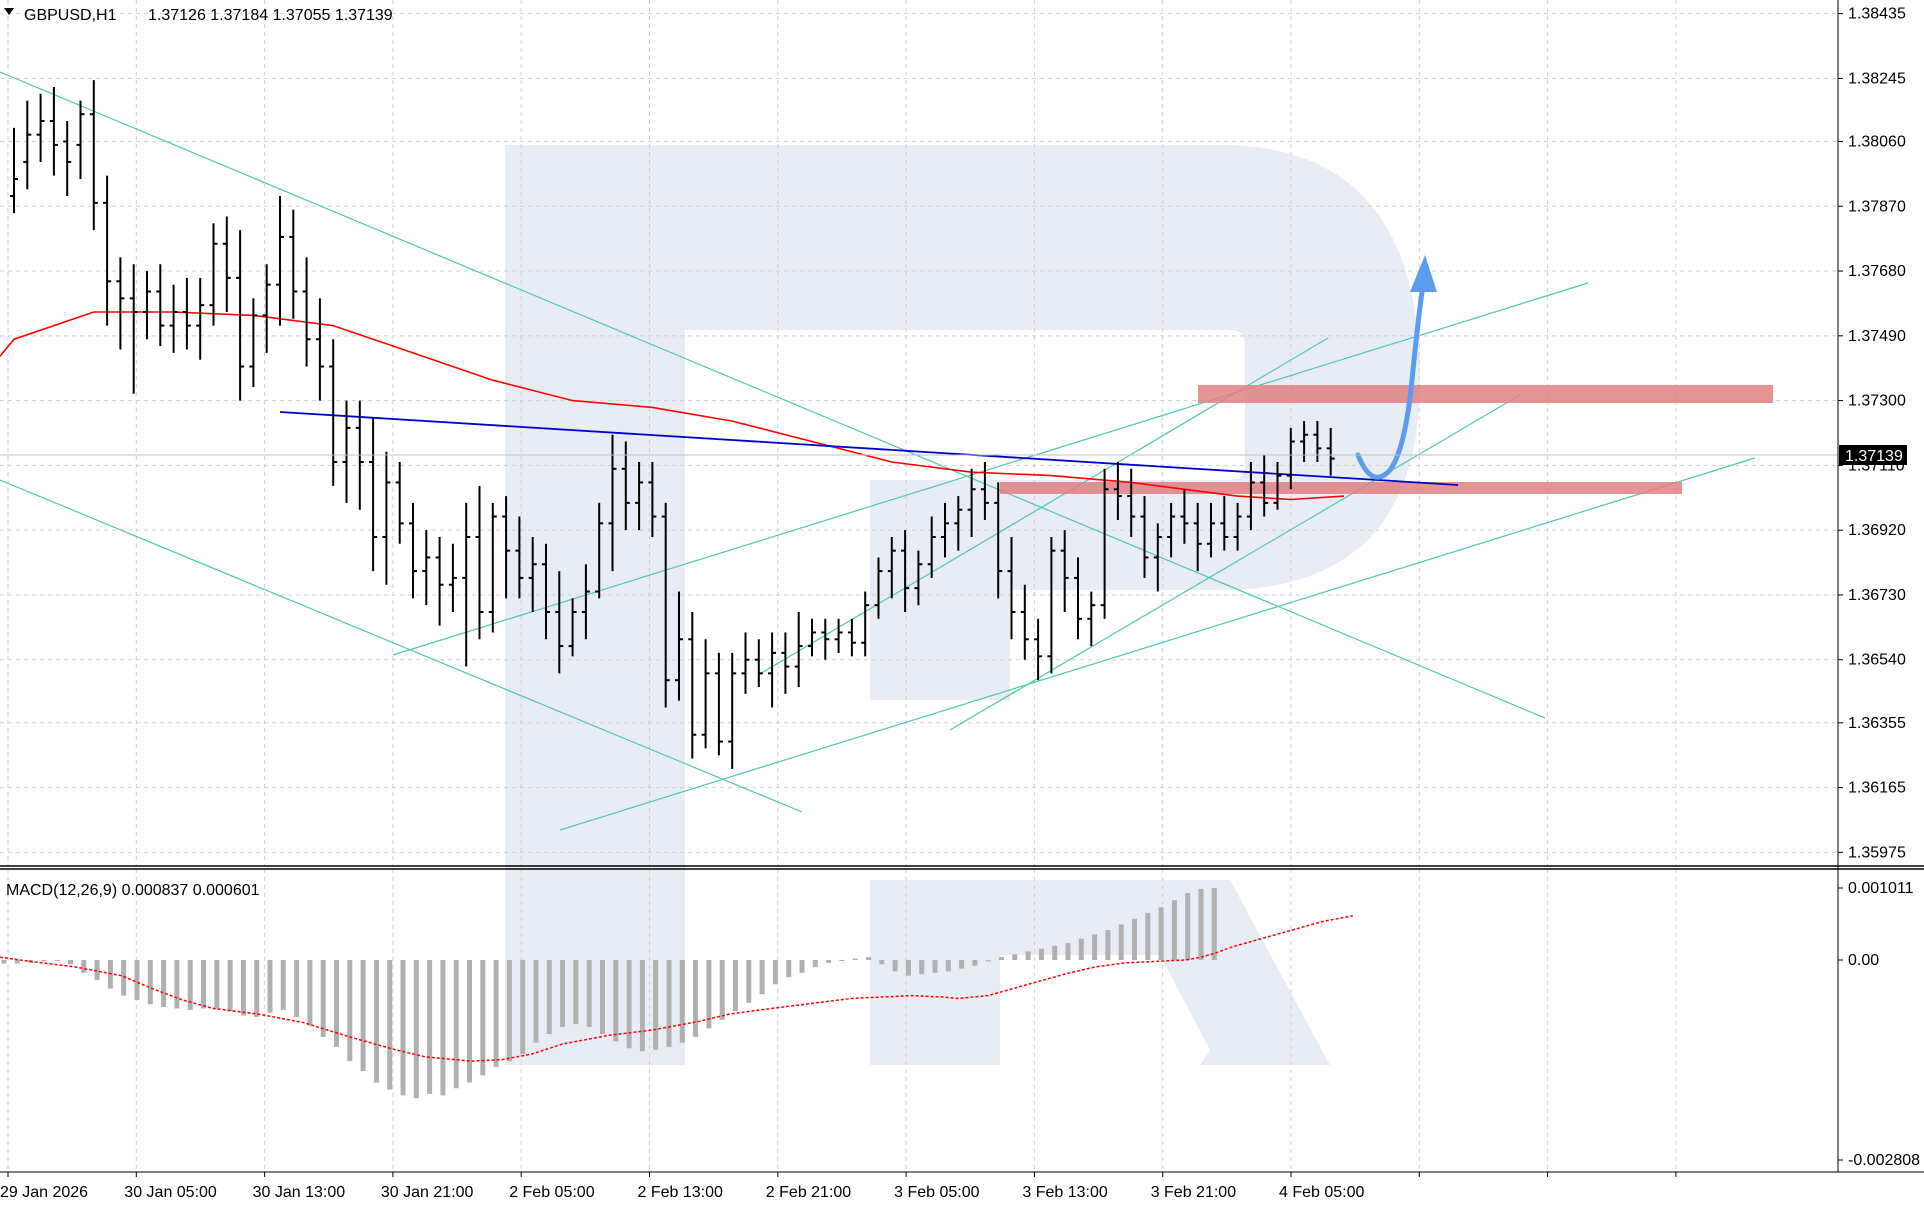  I want to click on downtrend-line-lower, so click(401, 646).